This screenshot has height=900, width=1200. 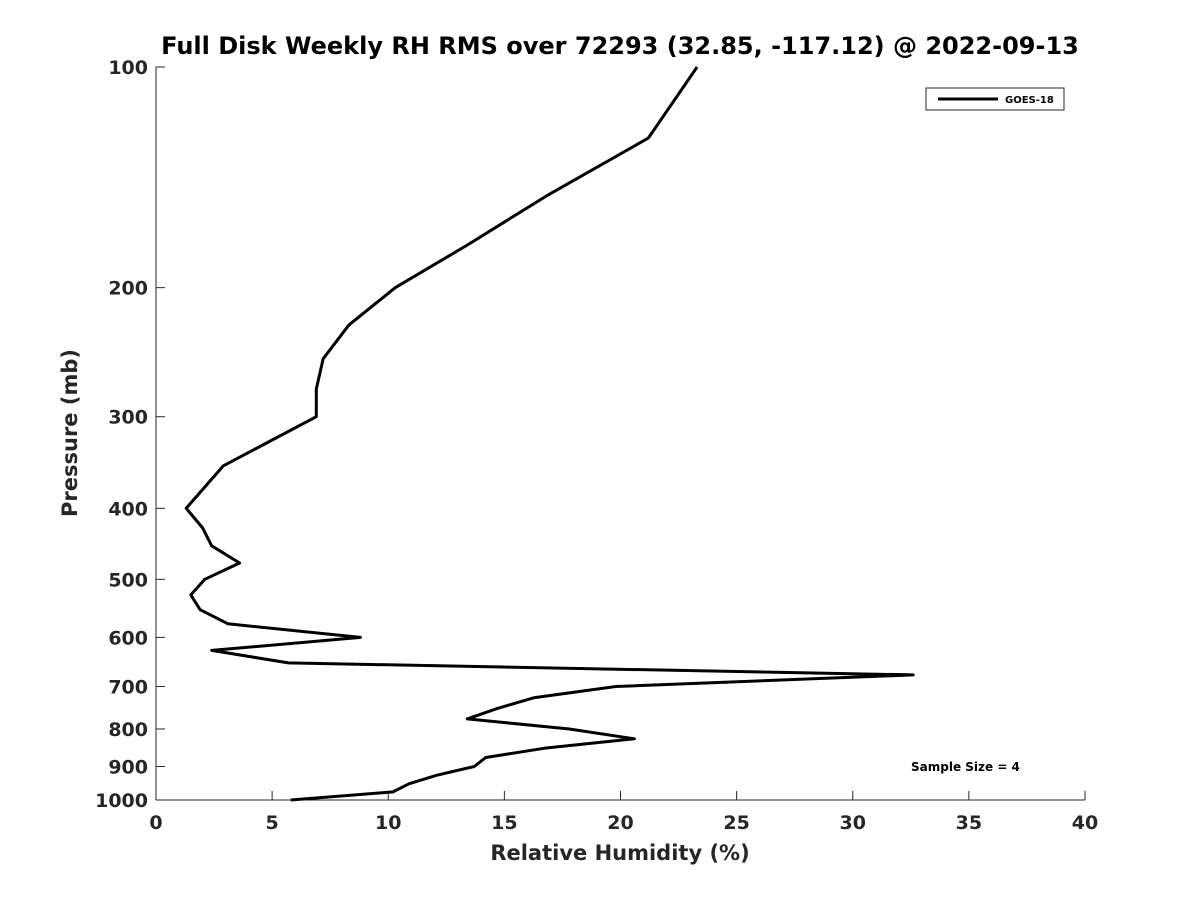 I want to click on y-tick-label: 100, so click(x=128, y=68).